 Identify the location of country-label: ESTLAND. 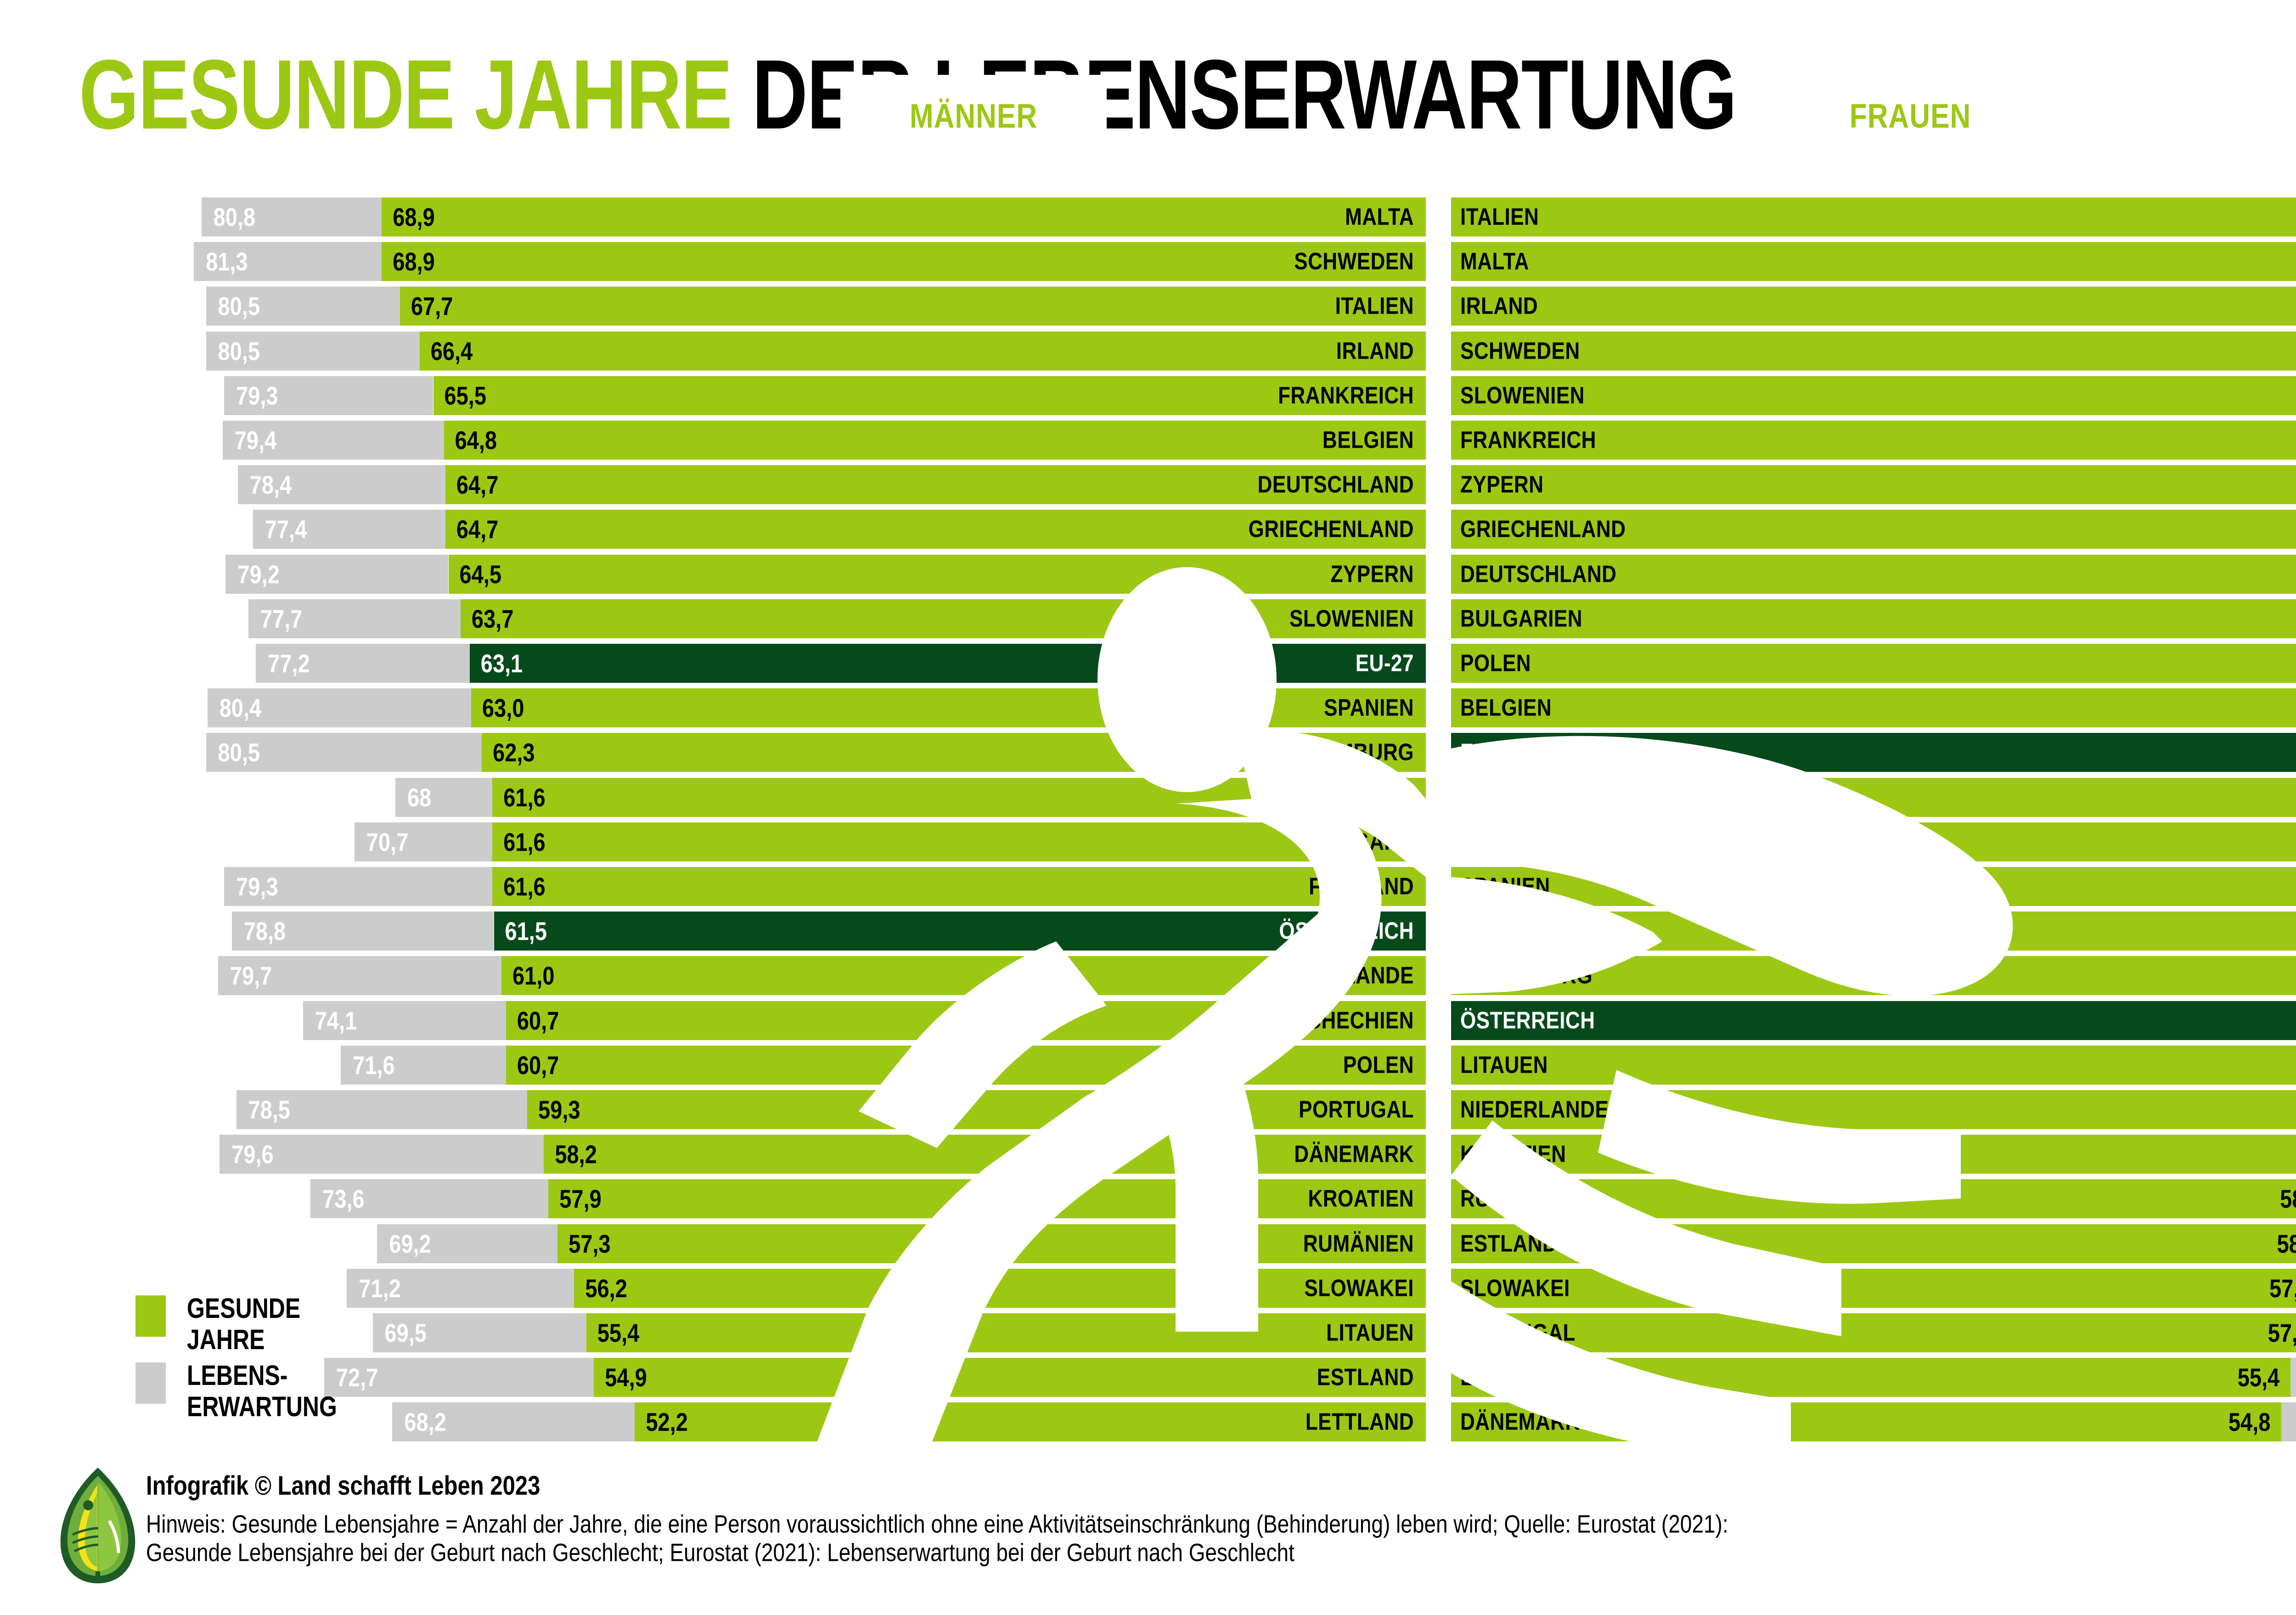
(1509, 1244).